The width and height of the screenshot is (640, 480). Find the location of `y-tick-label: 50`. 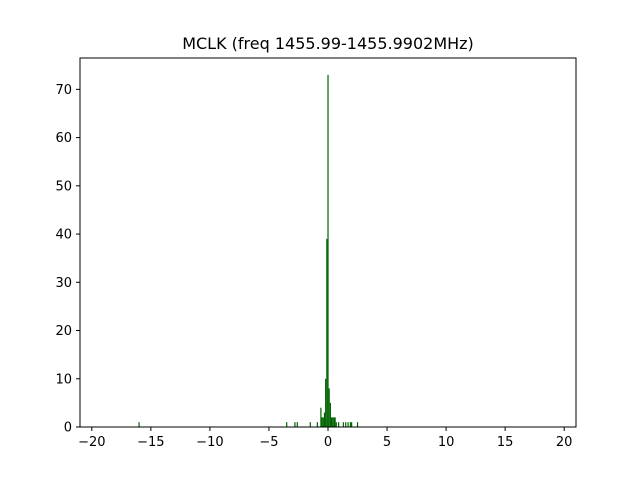

y-tick-label: 50 is located at coordinates (63, 186).